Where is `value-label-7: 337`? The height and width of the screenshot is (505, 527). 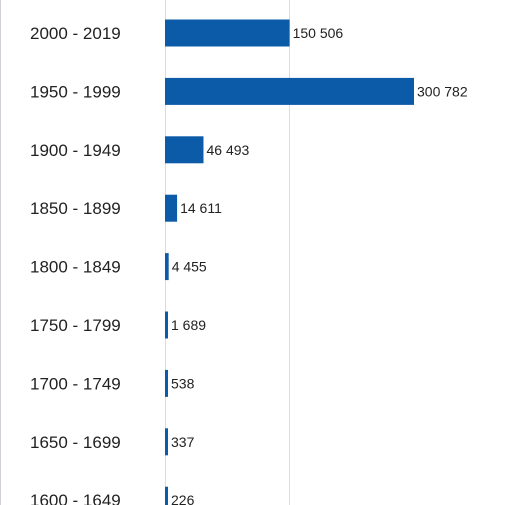
value-label-7: 337 is located at coordinates (183, 442).